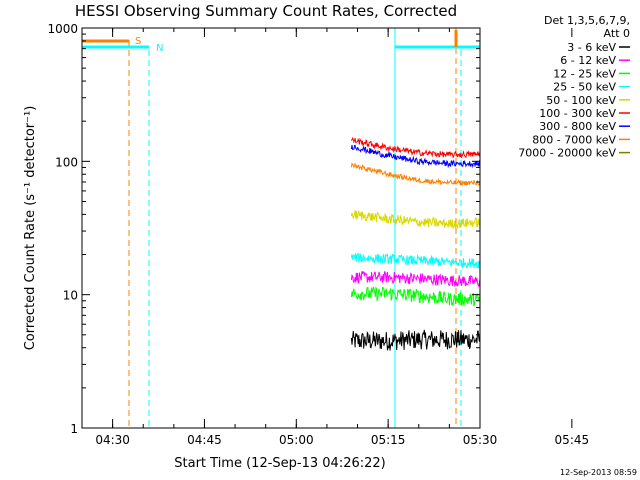 The image size is (640, 480). What do you see at coordinates (581, 100) in the screenshot?
I see `legend-label: 50 - 100 keV` at bounding box center [581, 100].